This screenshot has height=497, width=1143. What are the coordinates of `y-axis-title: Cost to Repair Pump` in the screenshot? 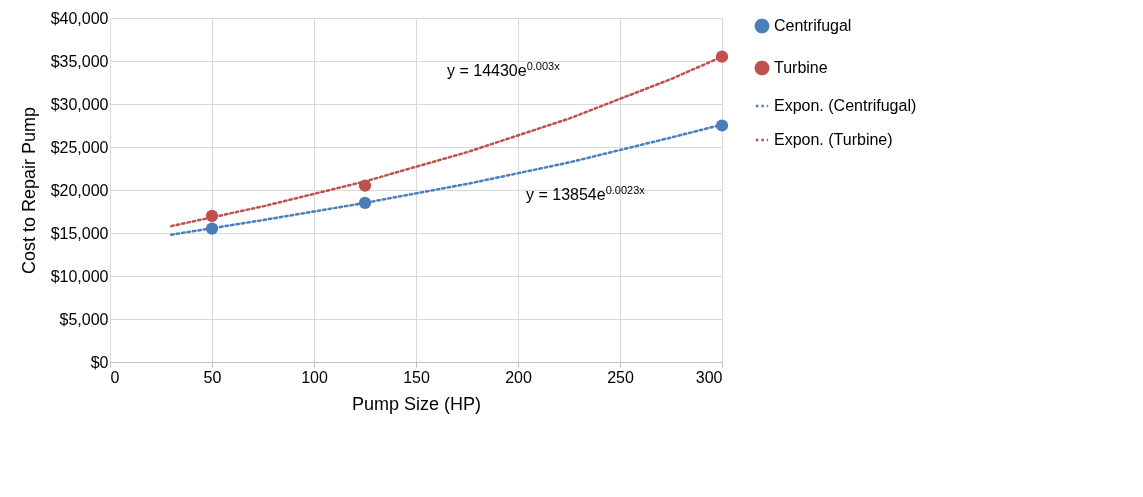 It's located at (28, 190).